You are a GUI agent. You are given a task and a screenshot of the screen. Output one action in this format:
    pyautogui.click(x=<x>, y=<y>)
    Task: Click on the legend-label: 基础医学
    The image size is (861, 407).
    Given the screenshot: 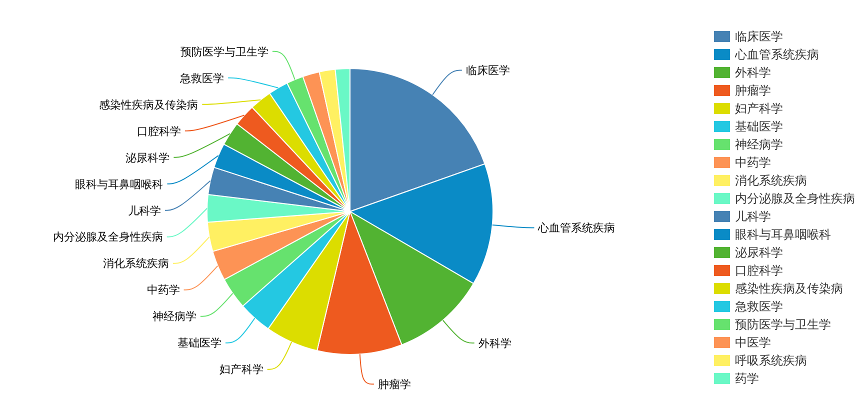 What is the action you would take?
    pyautogui.click(x=759, y=127)
    